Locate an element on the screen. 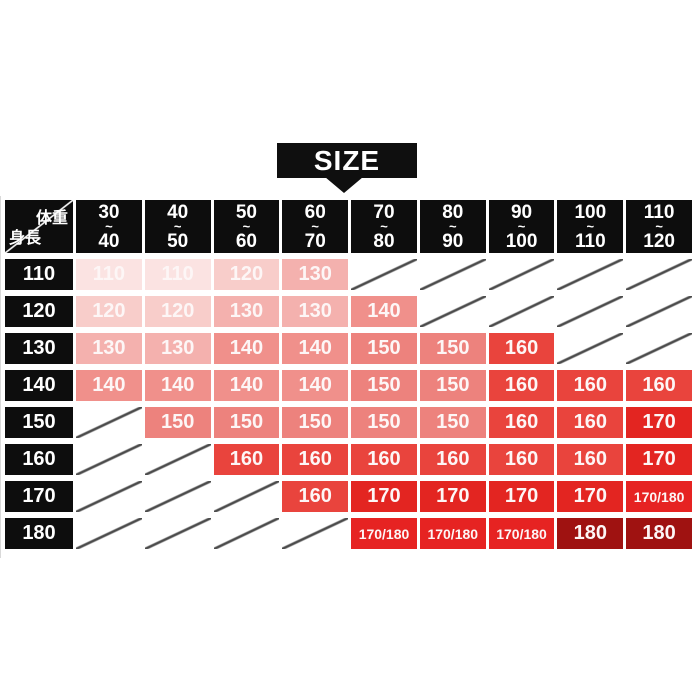  col-header-from: 90 is located at coordinates (521, 212).